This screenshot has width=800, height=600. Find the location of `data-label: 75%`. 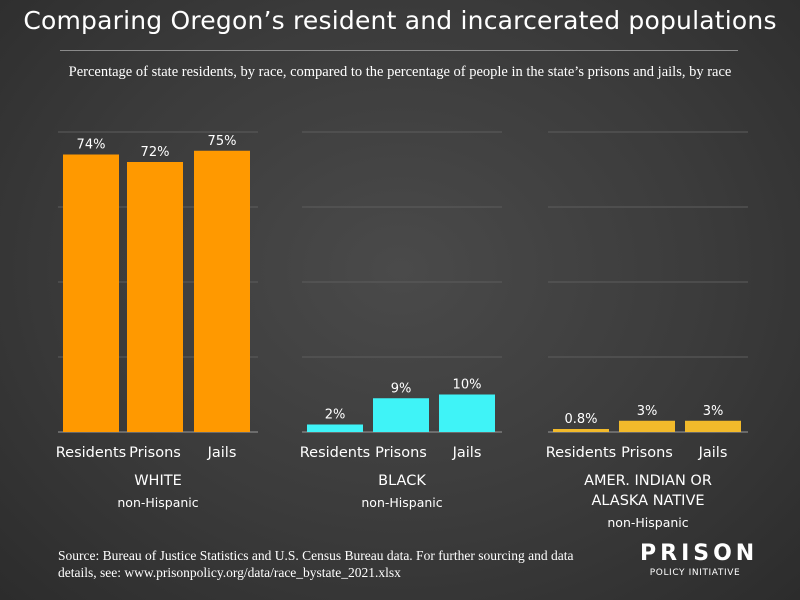

data-label: 75% is located at coordinates (222, 141).